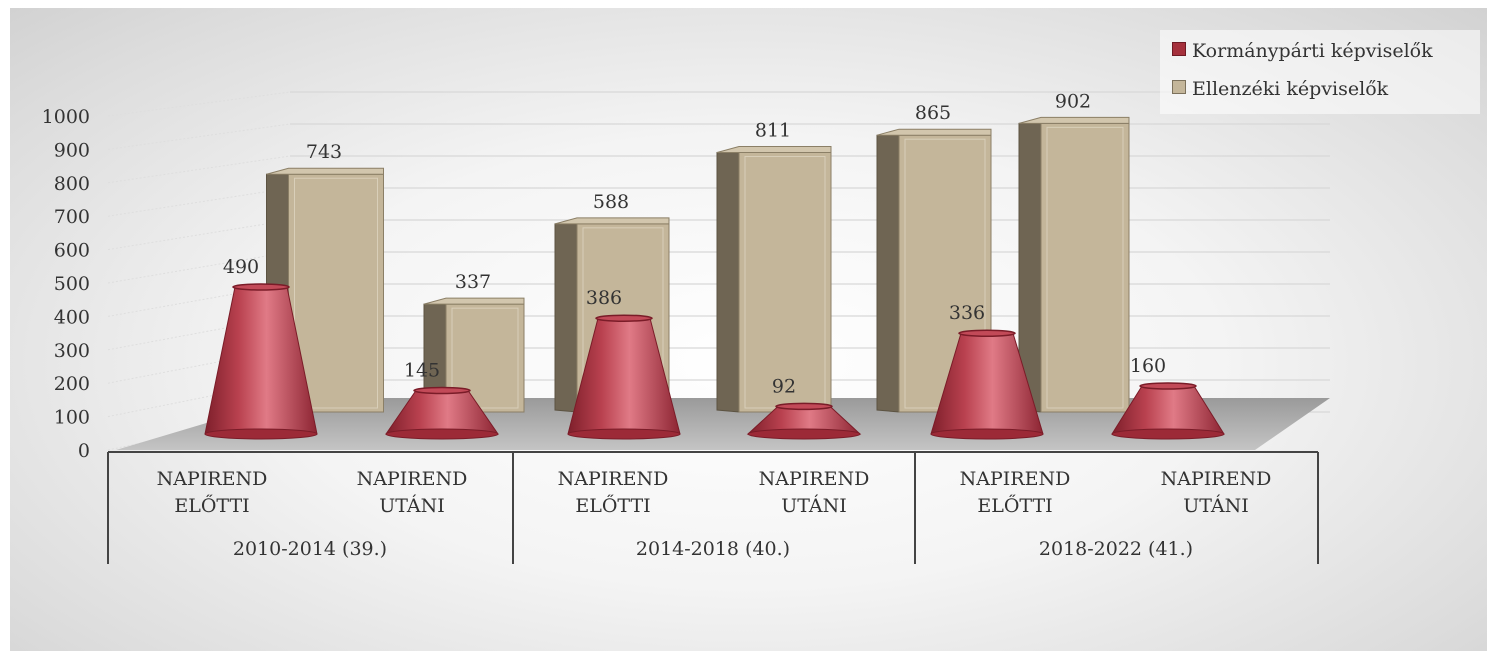 This screenshot has width=1487, height=651. I want to click on legend-label-opp: Ellenzéki képviselők, so click(1290, 89).